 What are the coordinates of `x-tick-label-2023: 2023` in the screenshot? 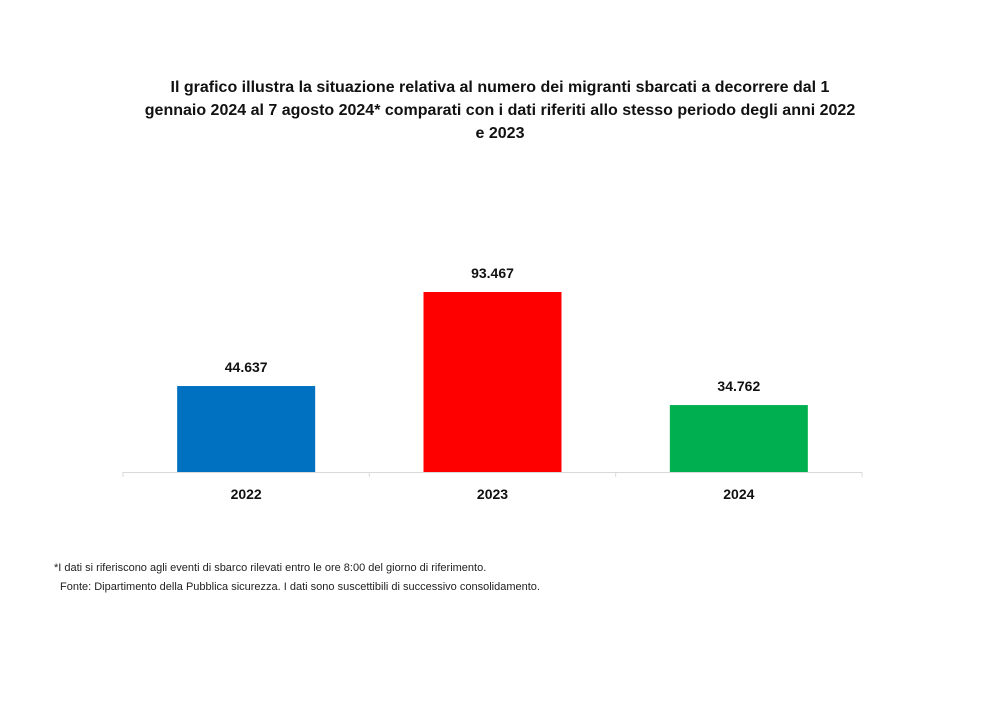 It's located at (492, 494).